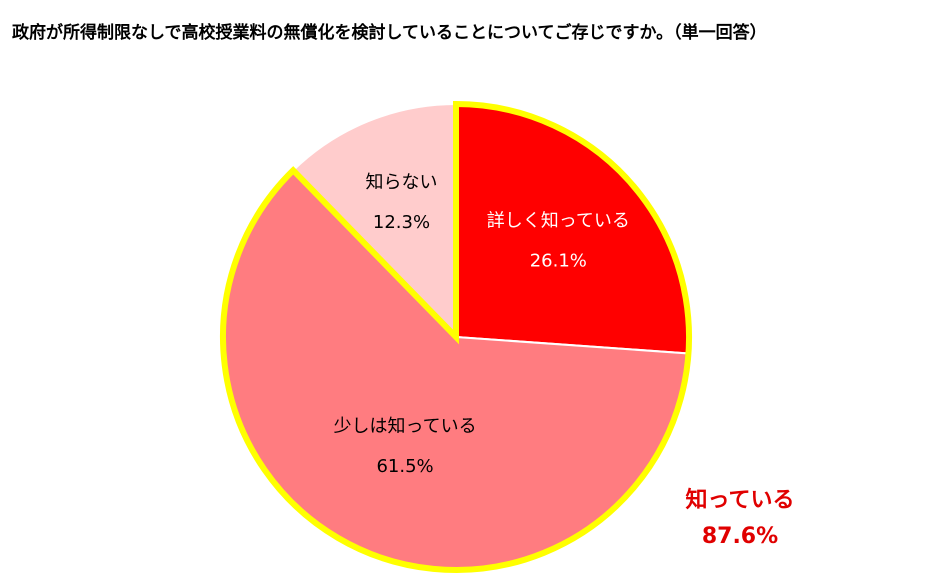 Image resolution: width=927 pixels, height=578 pixels. What do you see at coordinates (558, 261) in the screenshot?
I see `slice-value-label: 26.1%` at bounding box center [558, 261].